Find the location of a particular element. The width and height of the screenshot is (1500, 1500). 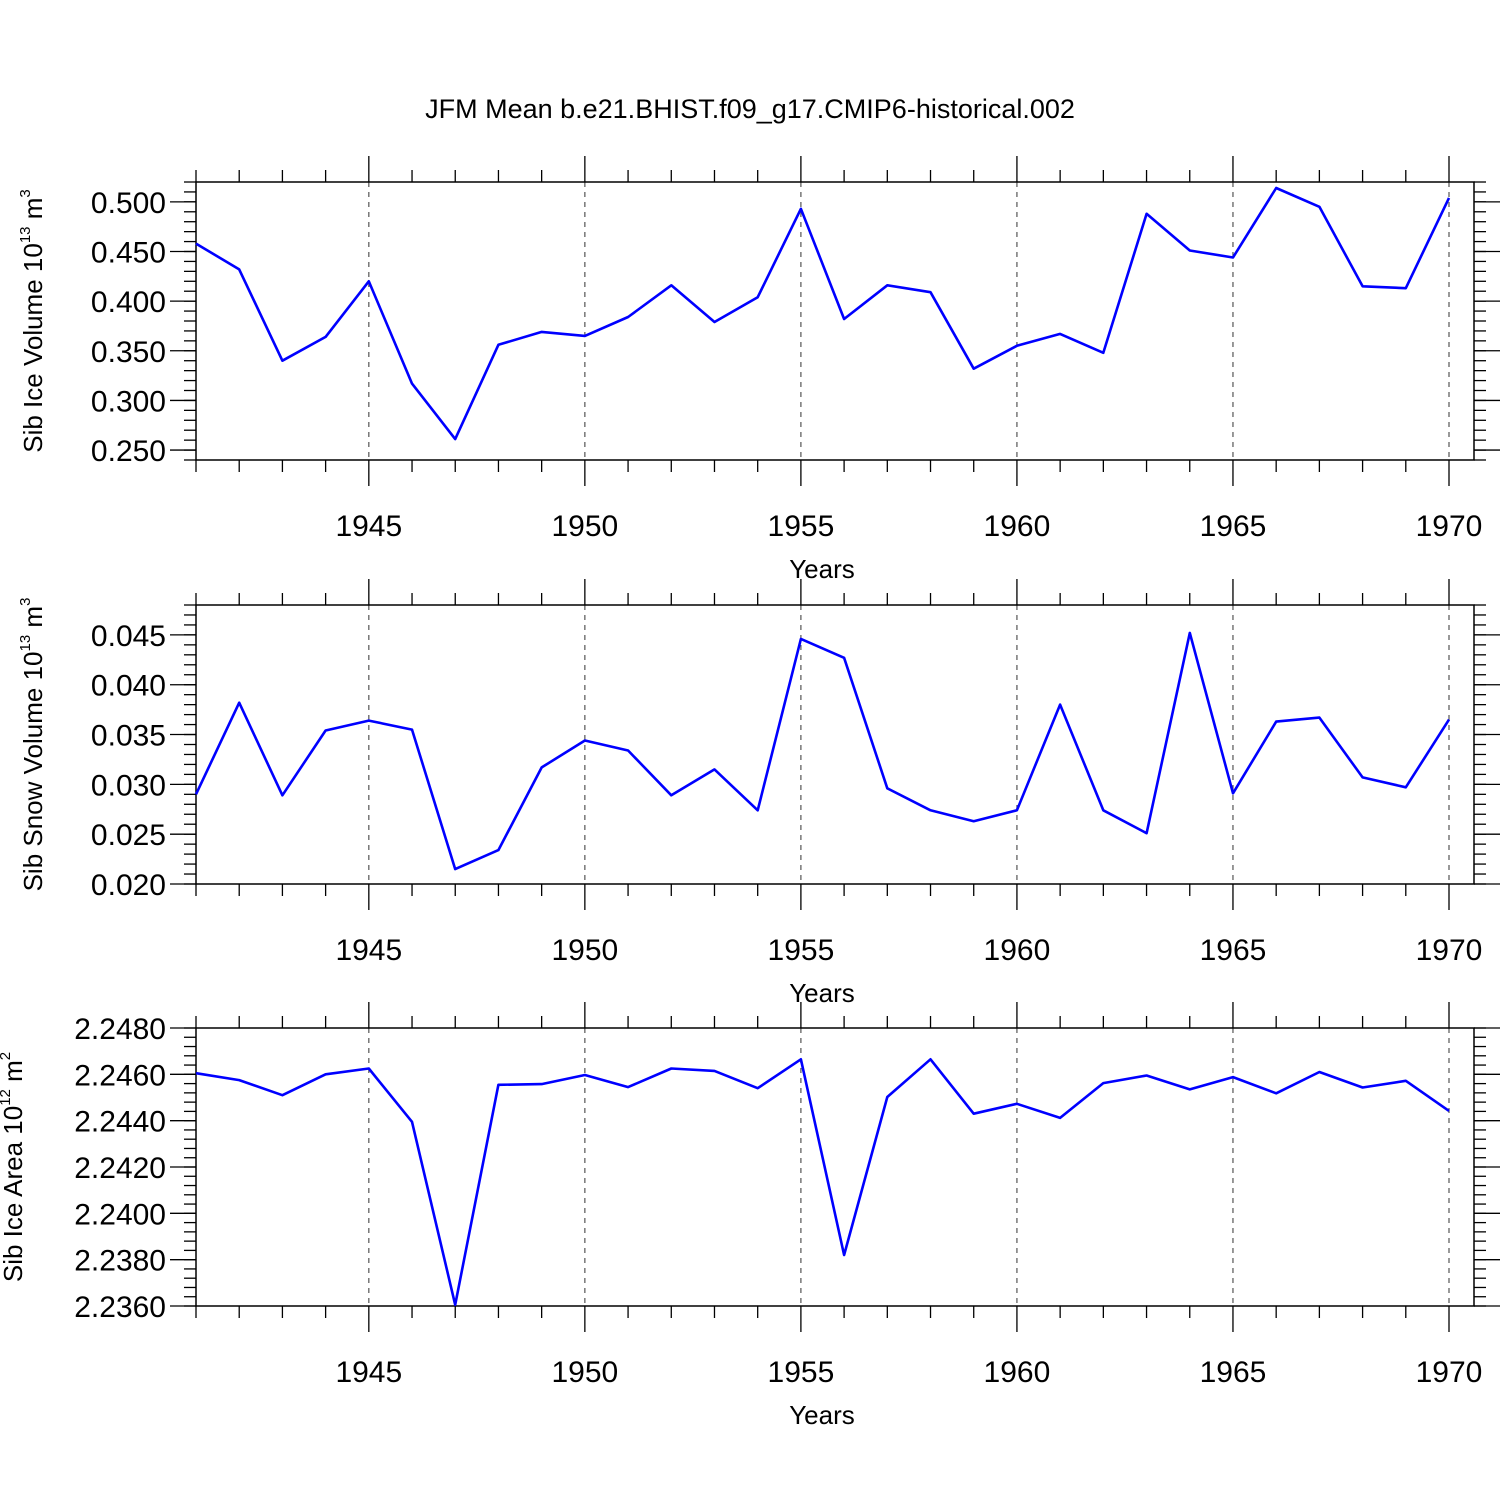

y-tick-label: 0.030 is located at coordinates (128, 785).